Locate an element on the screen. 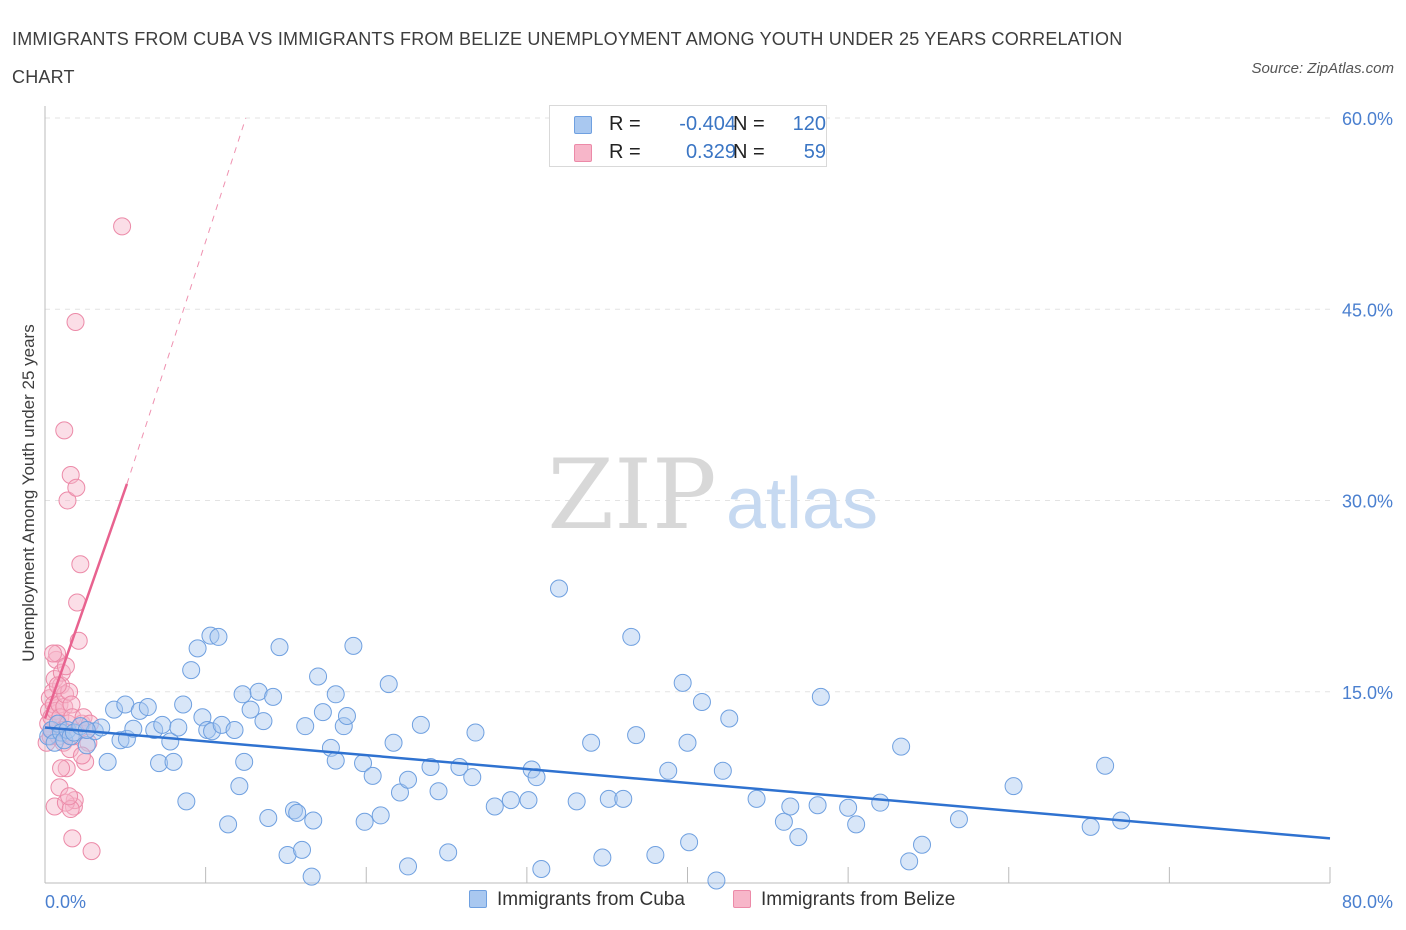 This screenshot has width=1406, height=930. y-tick-label: 60.0% is located at coordinates (1367, 119).